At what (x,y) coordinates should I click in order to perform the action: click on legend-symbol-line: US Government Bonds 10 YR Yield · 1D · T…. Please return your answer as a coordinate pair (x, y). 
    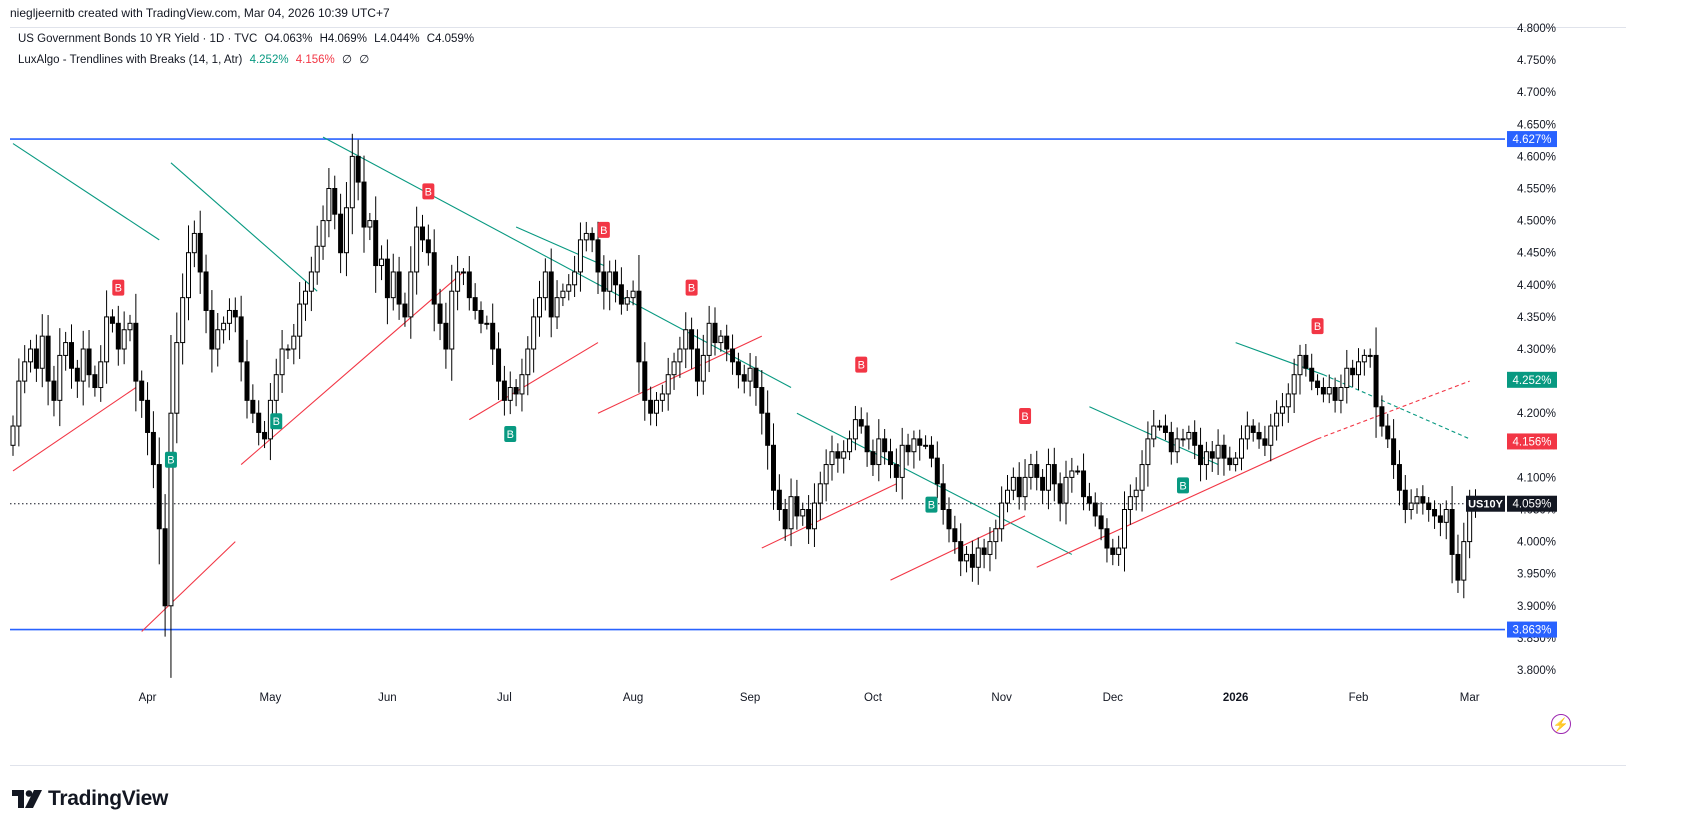
    Looking at the image, I should click on (248, 39).